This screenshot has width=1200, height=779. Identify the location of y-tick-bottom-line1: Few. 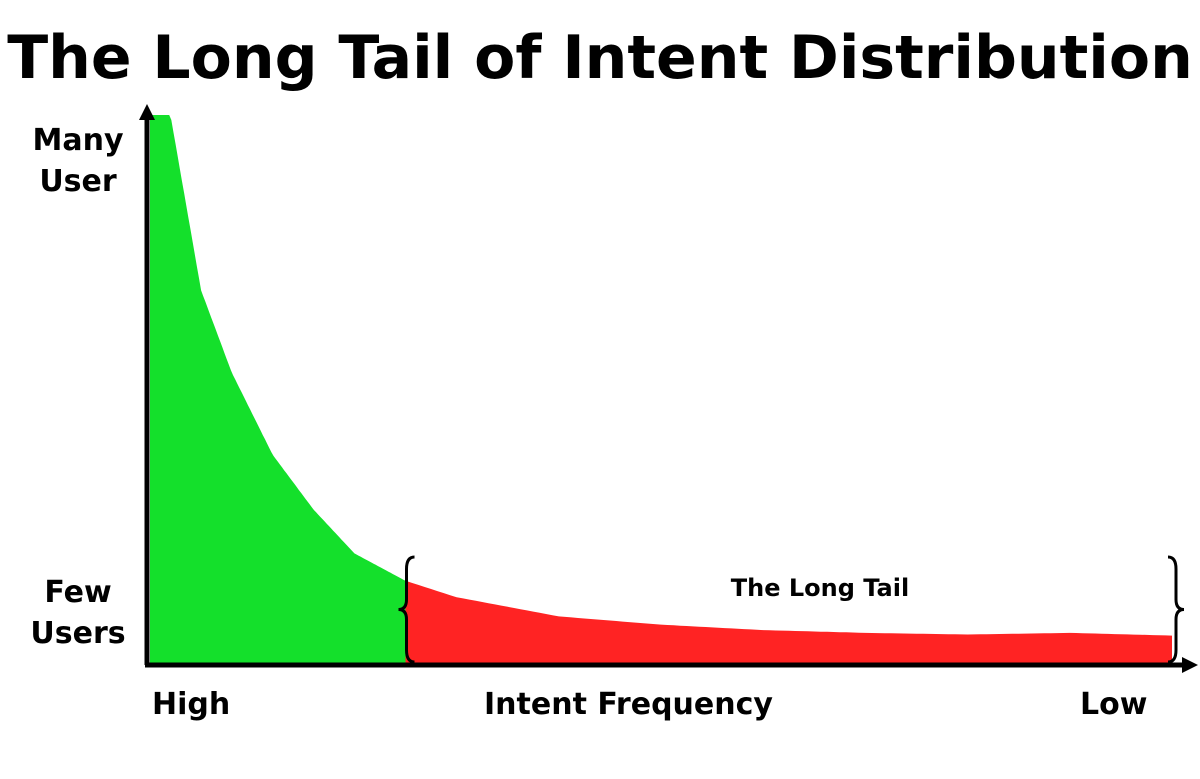
(78, 592).